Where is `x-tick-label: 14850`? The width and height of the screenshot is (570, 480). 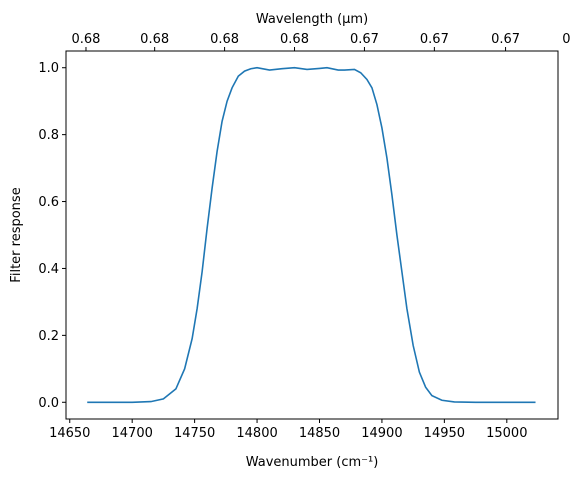
x-tick-label: 14850 is located at coordinates (319, 433).